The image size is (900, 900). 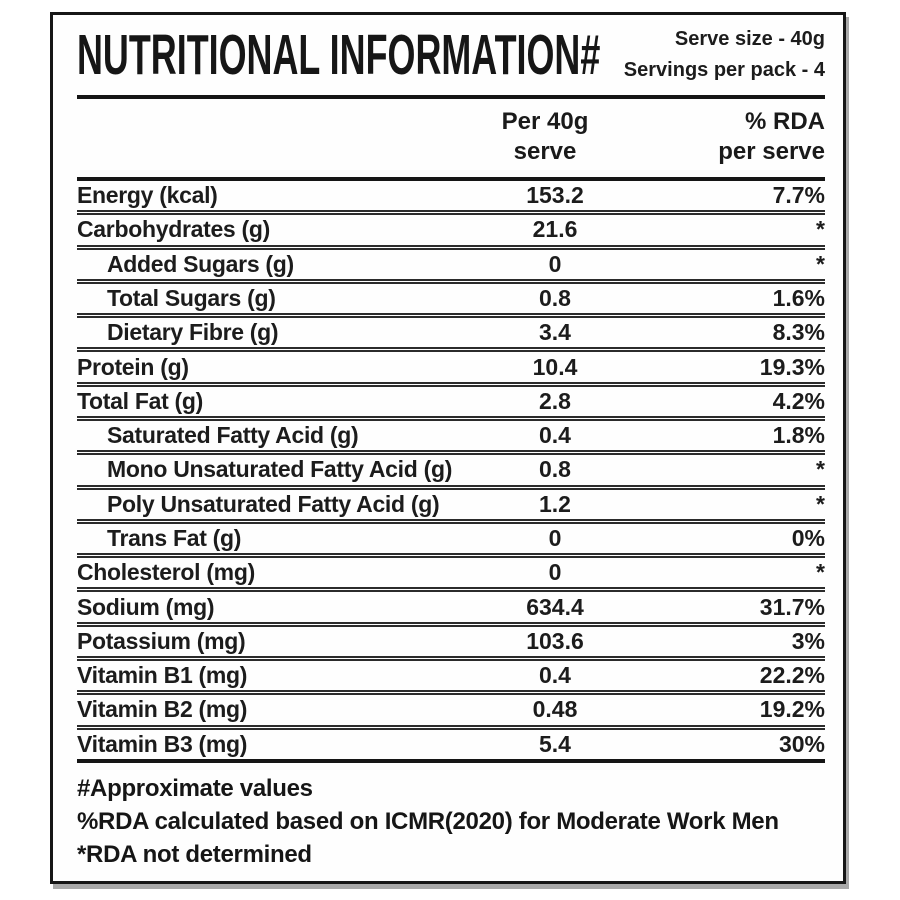 I want to click on table-row: Potassium (mg) 103.6 3%, so click(x=451, y=644).